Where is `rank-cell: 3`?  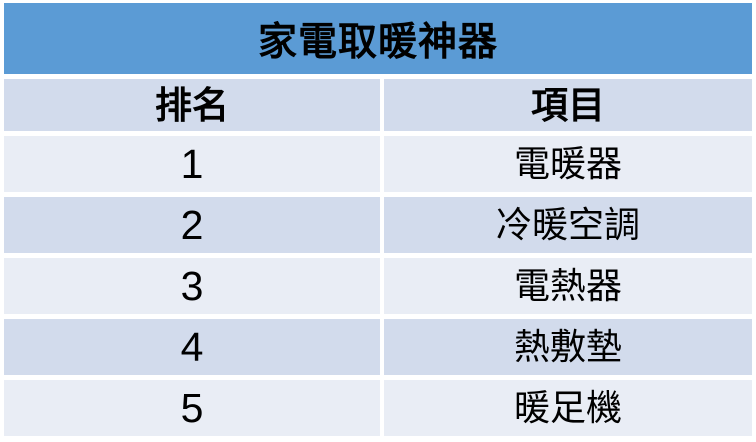
rank-cell: 3 is located at coordinates (192, 286).